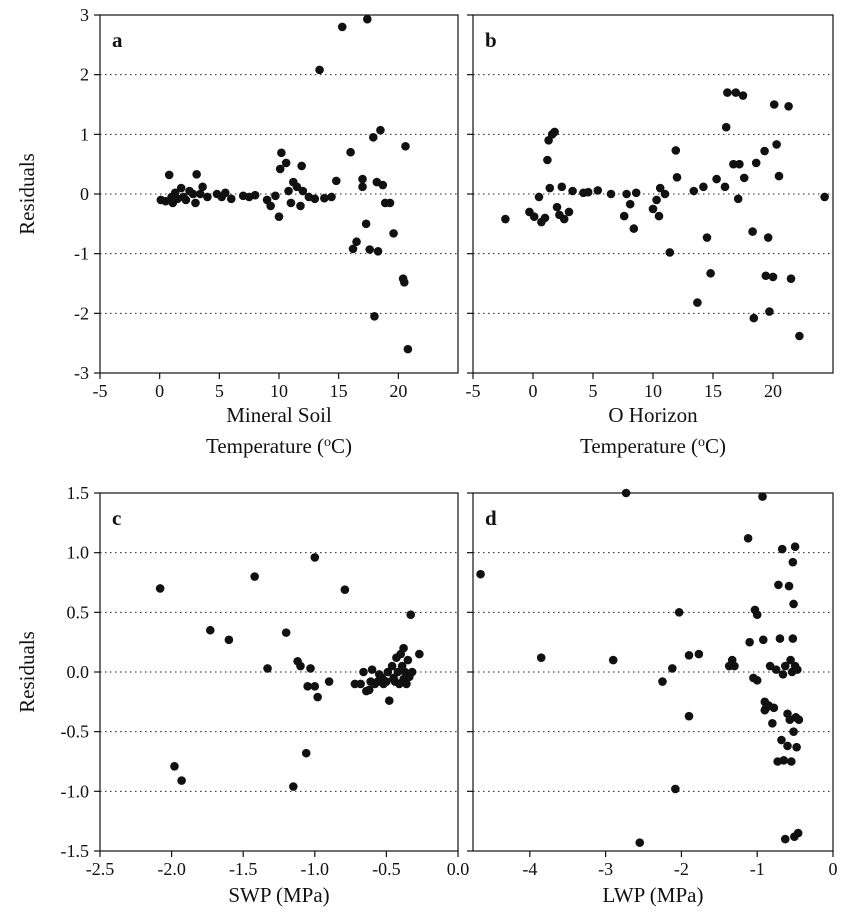  What do you see at coordinates (386, 869) in the screenshot?
I see `x-tick-label: -0.5` at bounding box center [386, 869].